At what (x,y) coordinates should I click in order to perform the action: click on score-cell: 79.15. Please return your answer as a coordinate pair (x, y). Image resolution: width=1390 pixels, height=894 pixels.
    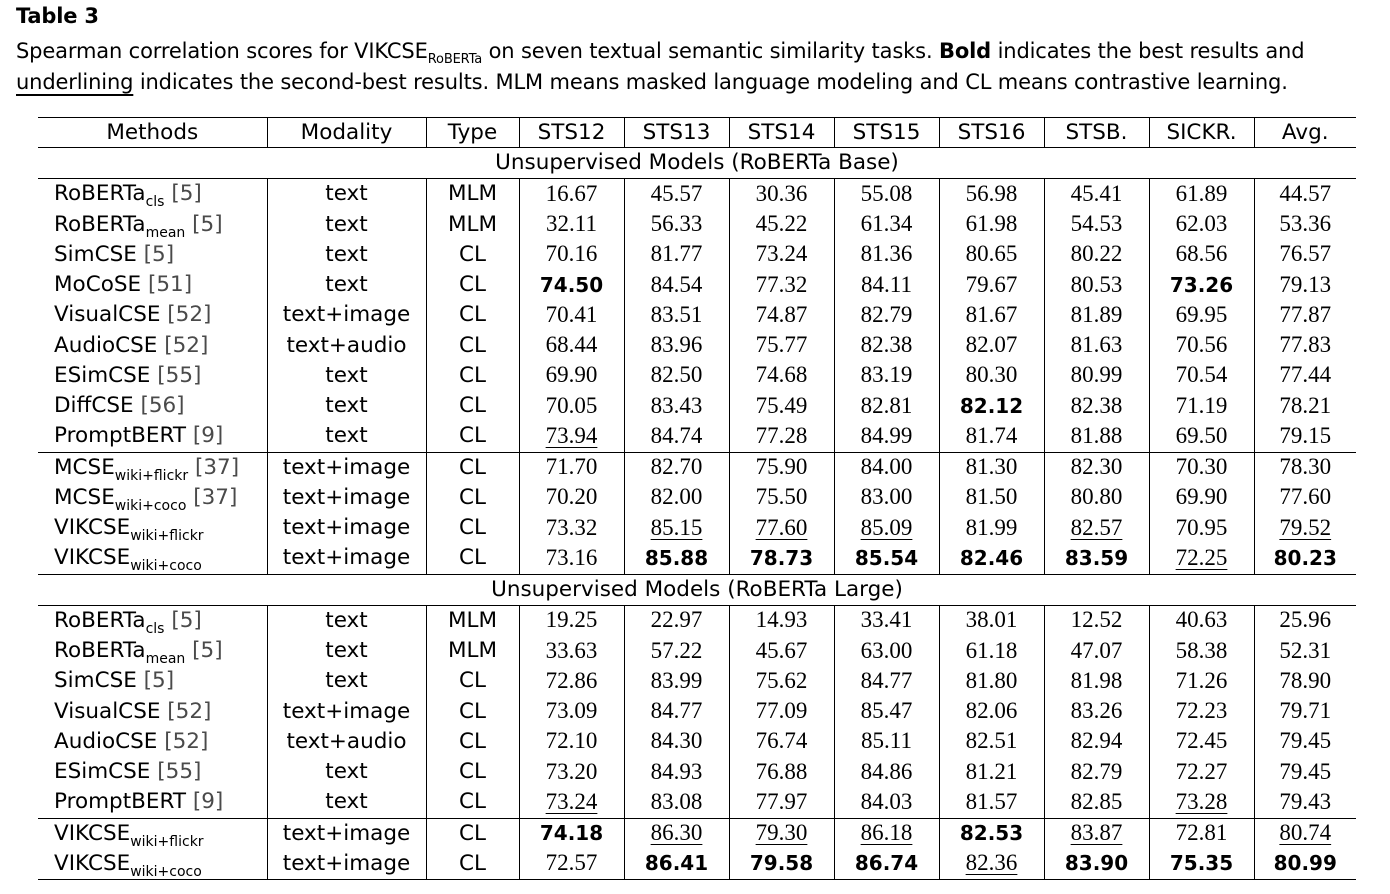
    Looking at the image, I should click on (1304, 436).